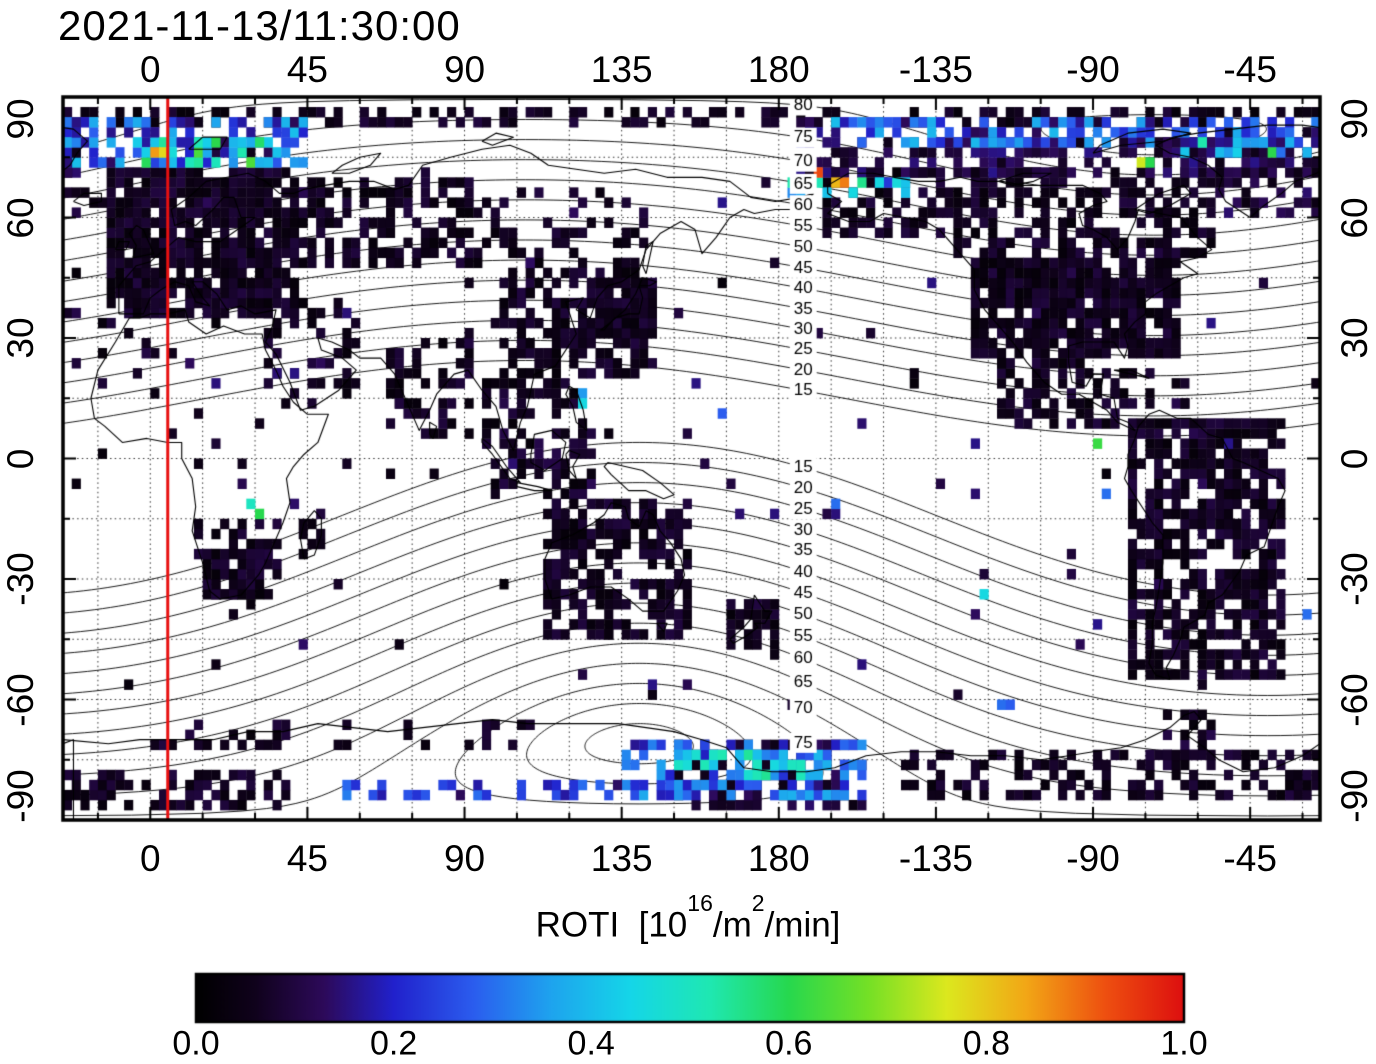  Describe the element at coordinates (20, 699) in the screenshot. I see `y-tick-left--60: -60` at that location.